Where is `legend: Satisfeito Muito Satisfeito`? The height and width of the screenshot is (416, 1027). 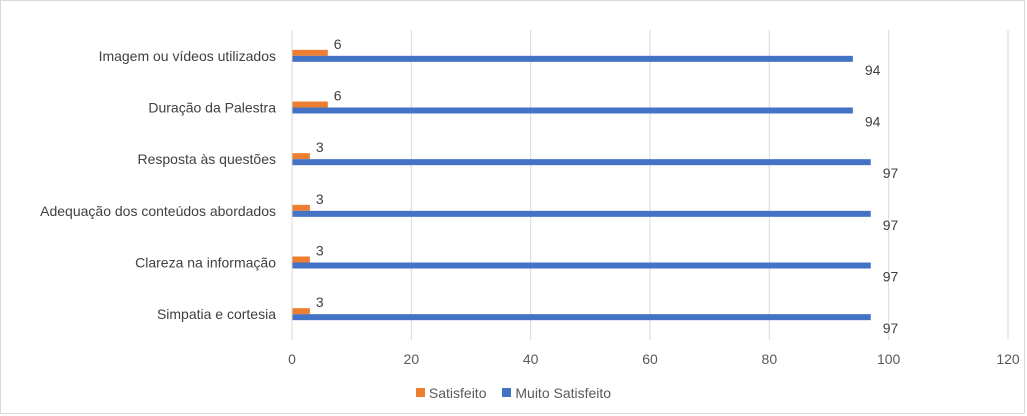
legend: Satisfeito Muito Satisfeito is located at coordinates (513, 392).